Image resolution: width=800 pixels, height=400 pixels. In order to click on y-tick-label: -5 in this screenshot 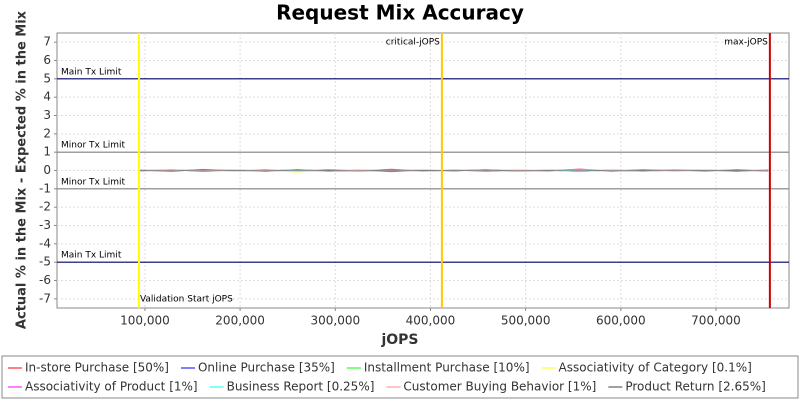, I will do `click(45, 262)`.